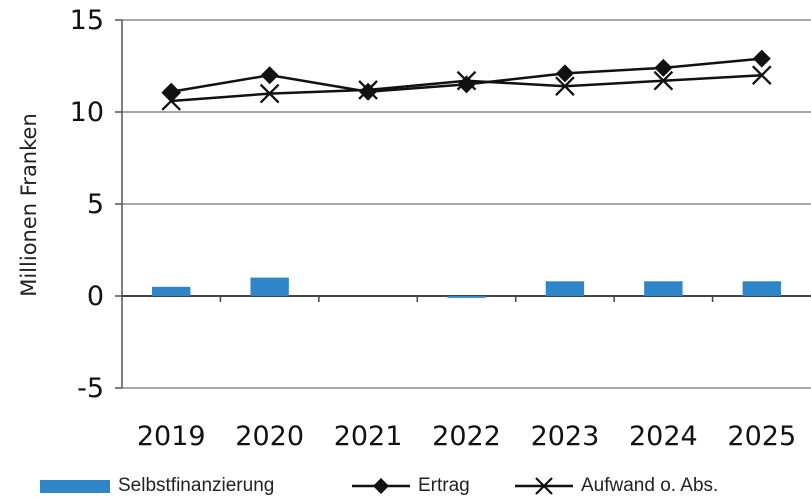  Describe the element at coordinates (444, 485) in the screenshot. I see `legend-label: Ertrag` at that location.